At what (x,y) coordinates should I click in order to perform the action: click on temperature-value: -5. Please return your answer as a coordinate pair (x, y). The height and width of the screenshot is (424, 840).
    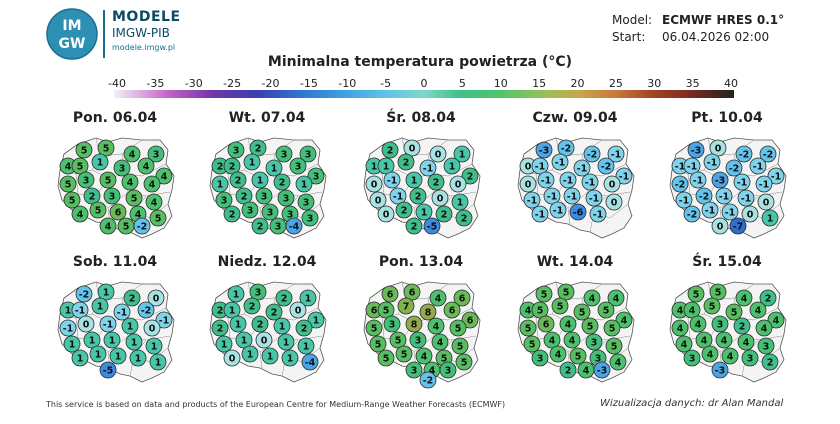
    Looking at the image, I should click on (108, 371).